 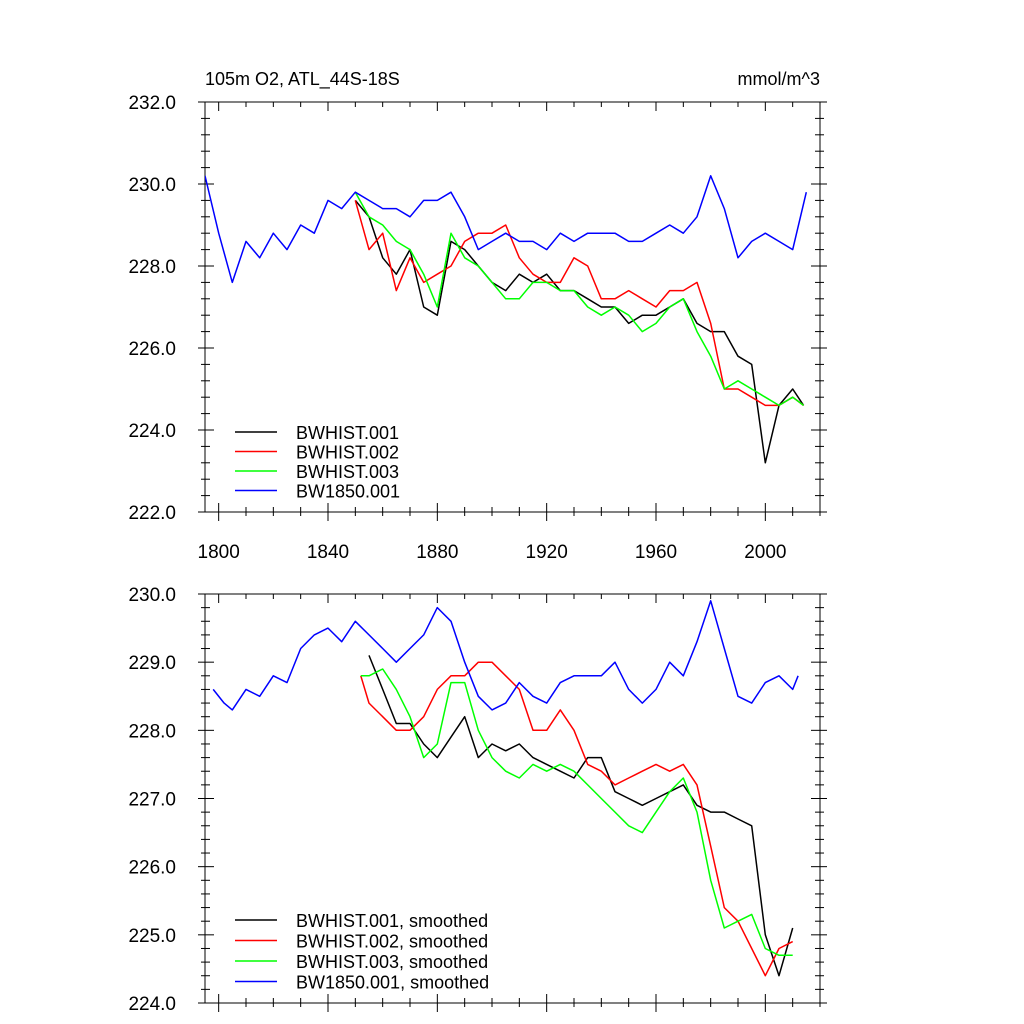 I want to click on legend-label: BWHIST.003, smoothed, so click(x=392, y=962).